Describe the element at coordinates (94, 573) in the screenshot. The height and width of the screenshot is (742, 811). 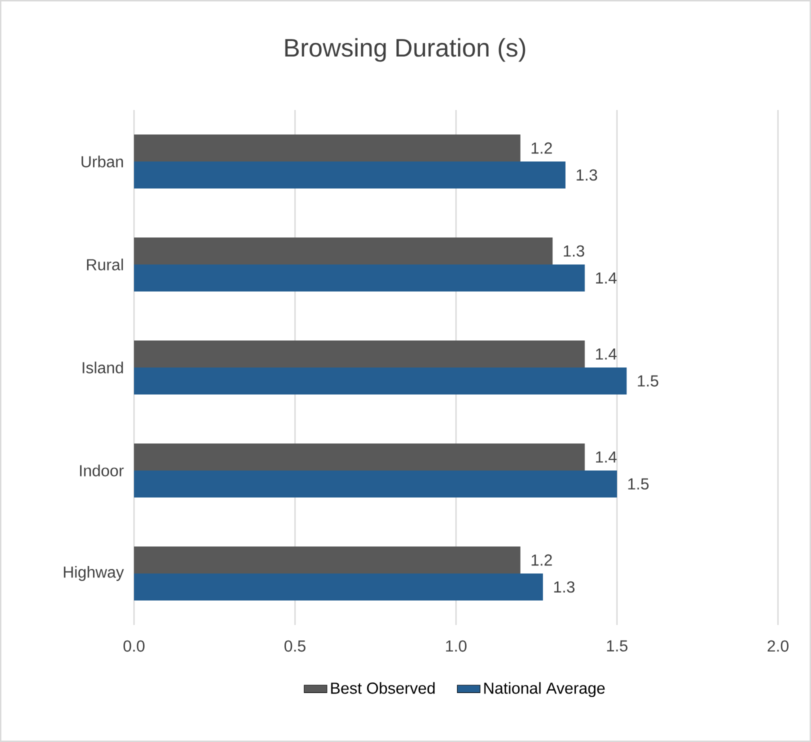
I see `y-tick-label: Highway` at that location.